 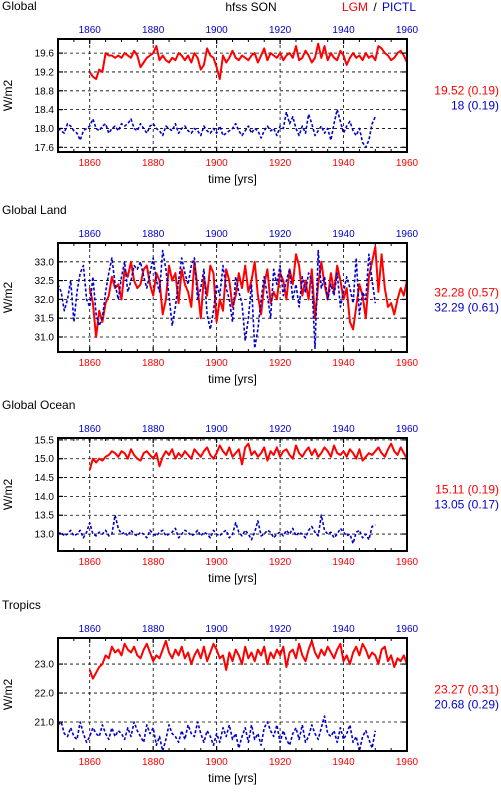 What do you see at coordinates (467, 490) in the screenshot?
I see `lgm-stats: 15.11 (0.19)` at bounding box center [467, 490].